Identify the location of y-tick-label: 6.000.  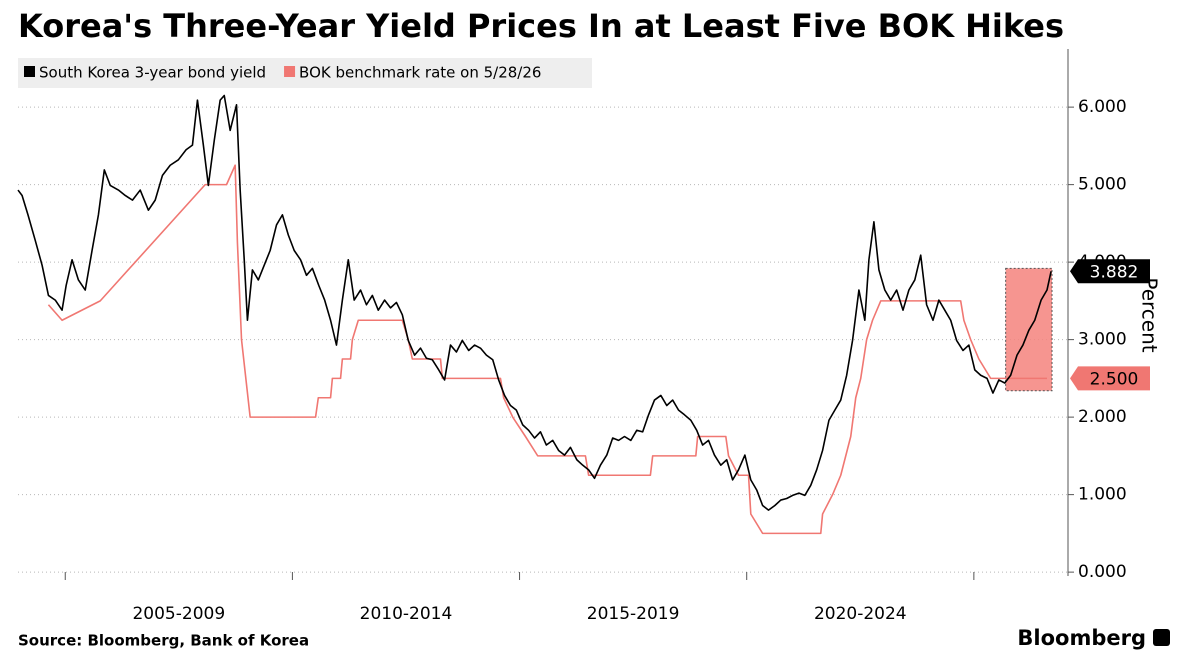
(1102, 107).